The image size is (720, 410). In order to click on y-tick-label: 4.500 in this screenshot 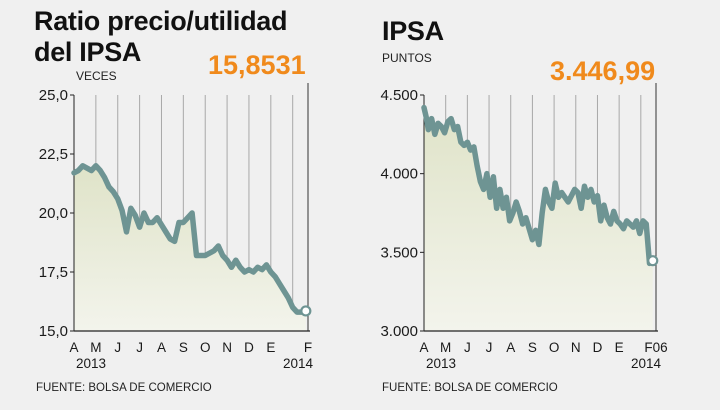, I will do `click(399, 95)`.